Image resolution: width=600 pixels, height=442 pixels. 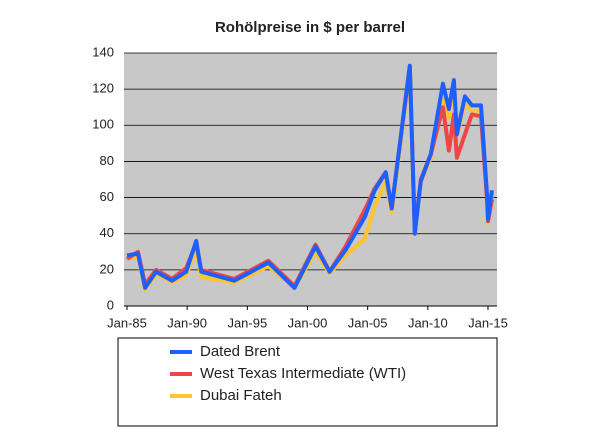 I want to click on x-tick-label: Jan-90, so click(x=187, y=322).